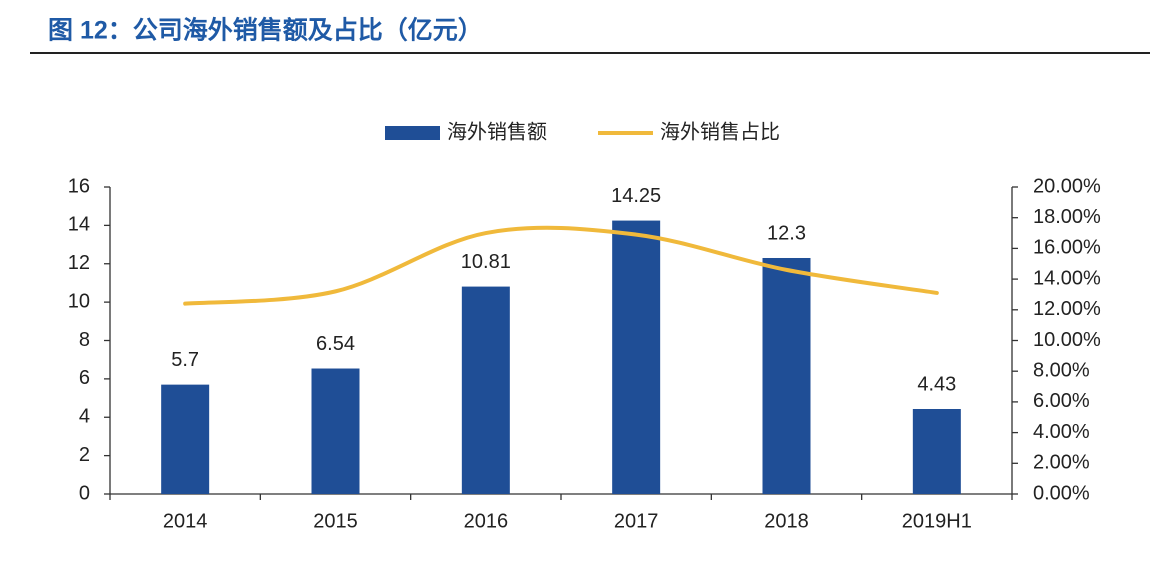 Image resolution: width=1156 pixels, height=566 pixels. I want to click on y2-tick-label: 2.00%, so click(1061, 463).